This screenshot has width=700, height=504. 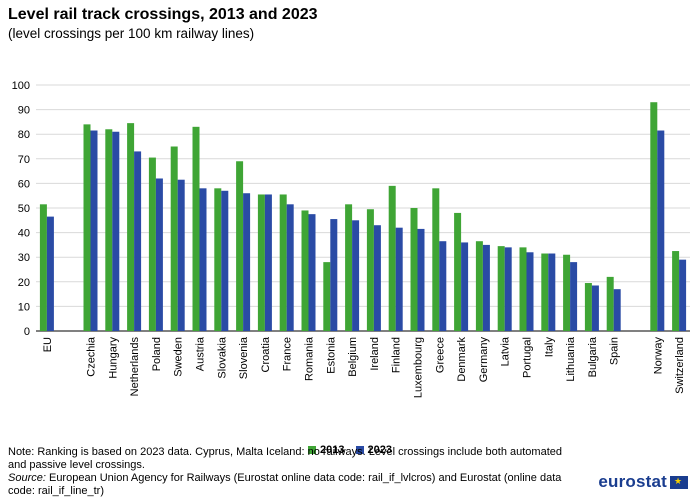 What do you see at coordinates (528, 357) in the screenshot?
I see `x-tick-label-portugal: Portugal` at bounding box center [528, 357].